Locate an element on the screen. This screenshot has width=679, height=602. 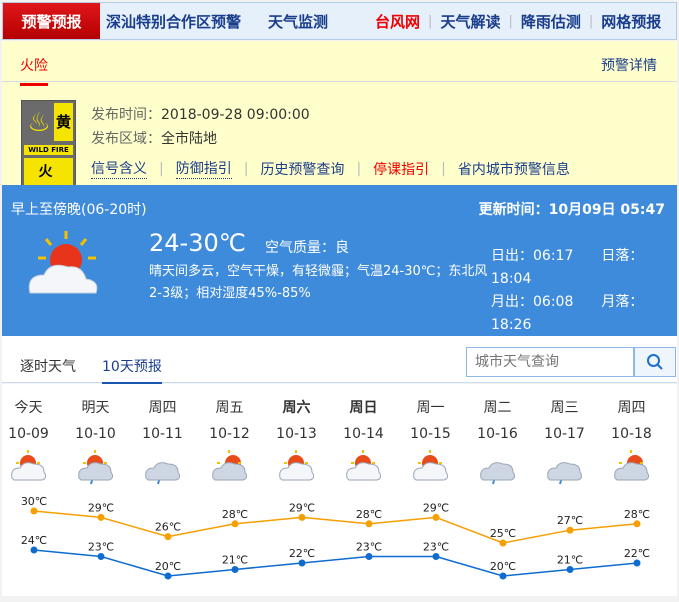
nav-rain-estimate: 降雨估测 is located at coordinates (550, 21).